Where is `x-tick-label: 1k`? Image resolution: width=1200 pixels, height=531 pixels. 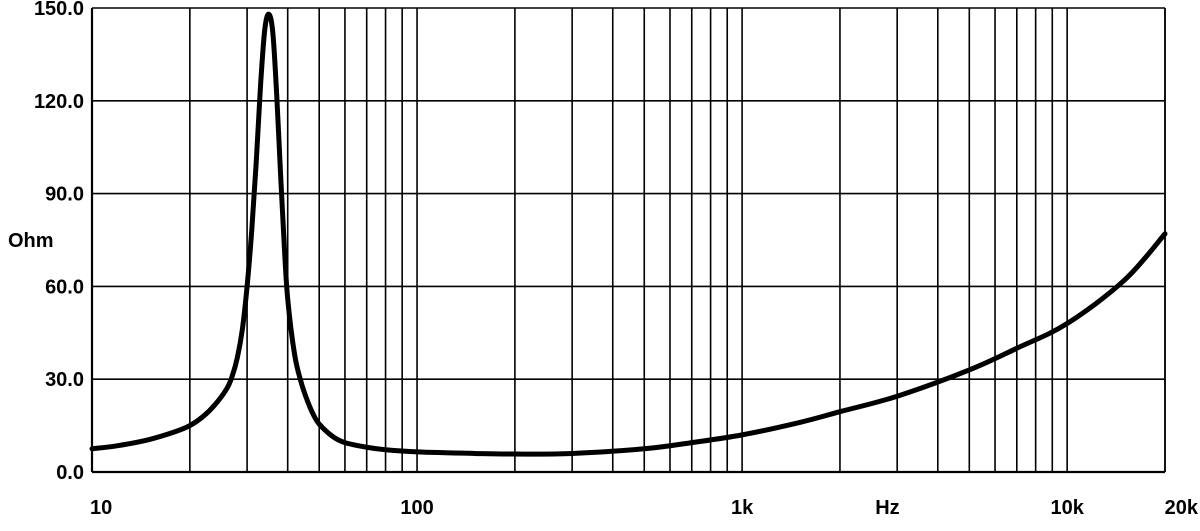 x-tick-label: 1k is located at coordinates (742, 508).